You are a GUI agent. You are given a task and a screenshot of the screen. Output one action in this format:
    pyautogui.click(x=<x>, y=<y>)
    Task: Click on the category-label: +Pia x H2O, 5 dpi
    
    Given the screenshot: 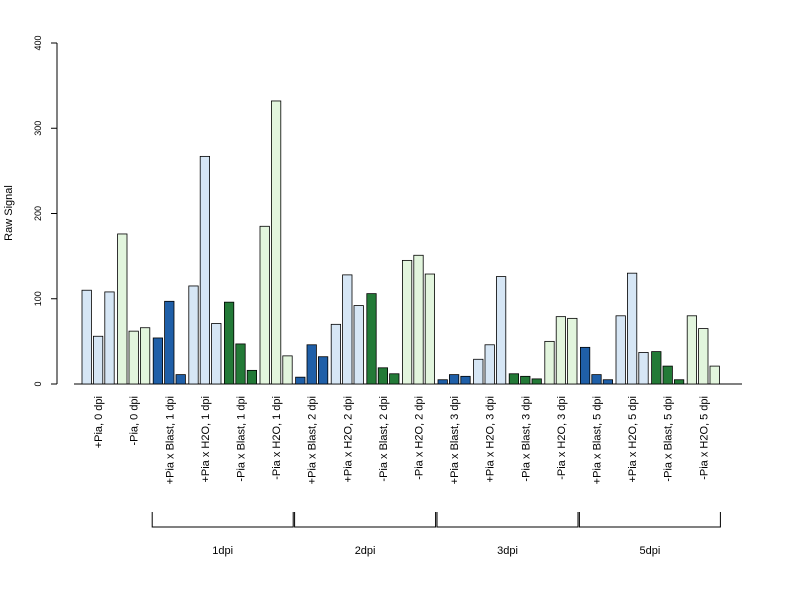 What is the action you would take?
    pyautogui.click(x=633, y=439)
    